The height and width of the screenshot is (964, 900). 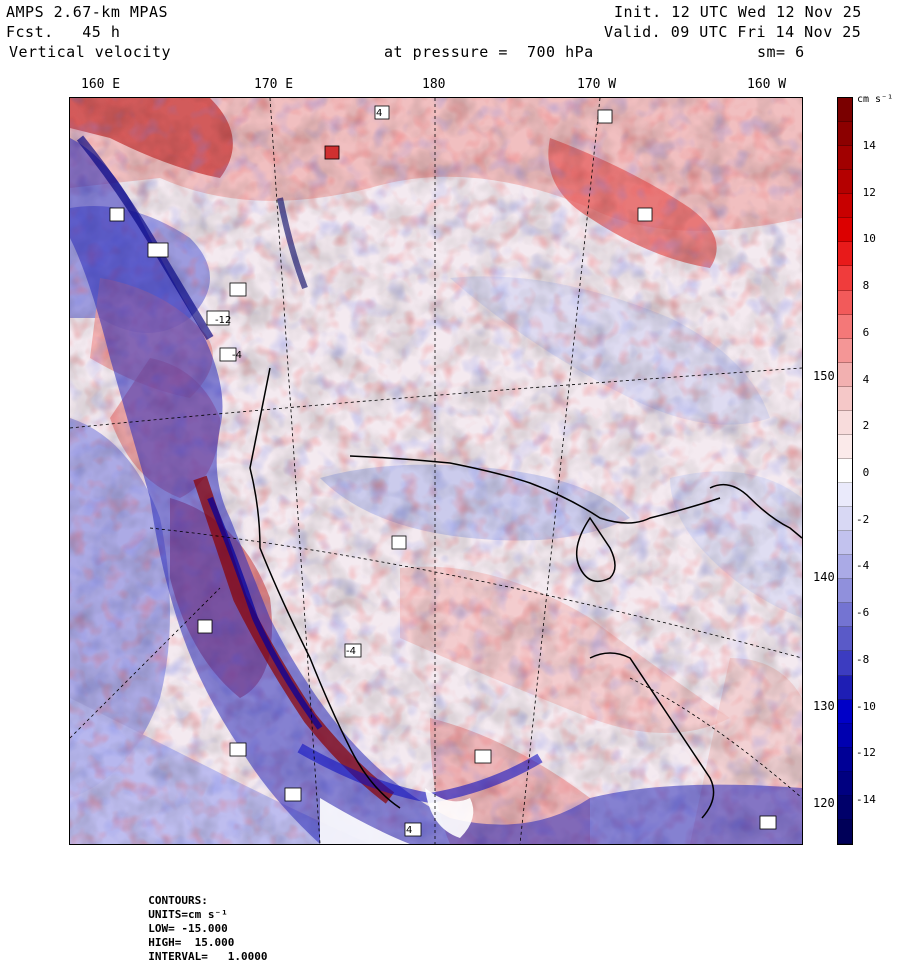 I want to click on contour-low: LOW= -15.000, so click(x=188, y=928).